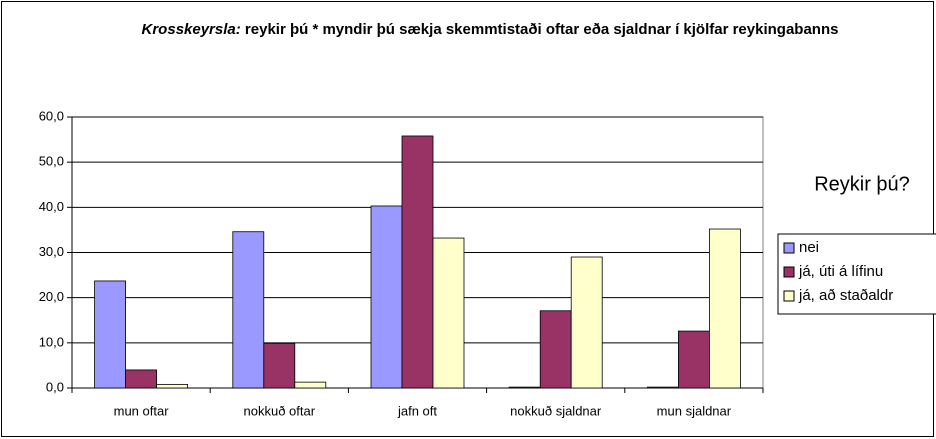  What do you see at coordinates (417, 410) in the screenshot?
I see `x-tick-label: jafn oft` at bounding box center [417, 410].